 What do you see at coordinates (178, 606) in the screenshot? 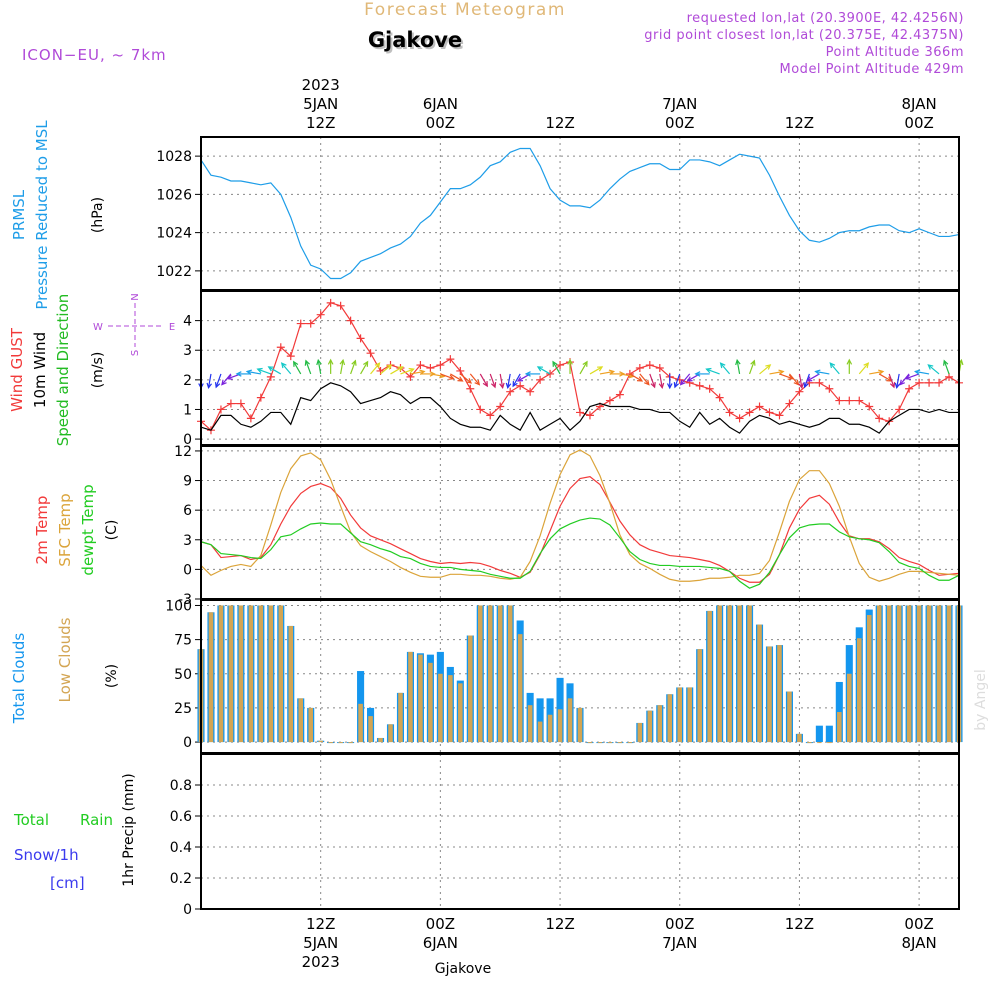
I see `y-tick-label: 100` at bounding box center [178, 606].